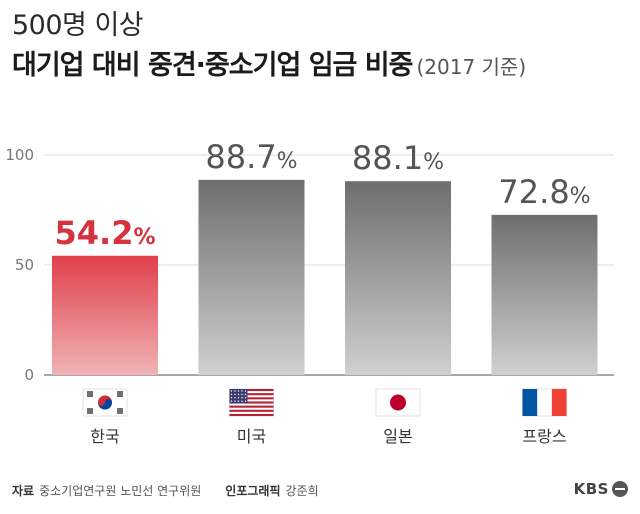 The image size is (640, 514). Describe the element at coordinates (104, 436) in the screenshot. I see `category-label: 한국` at that location.